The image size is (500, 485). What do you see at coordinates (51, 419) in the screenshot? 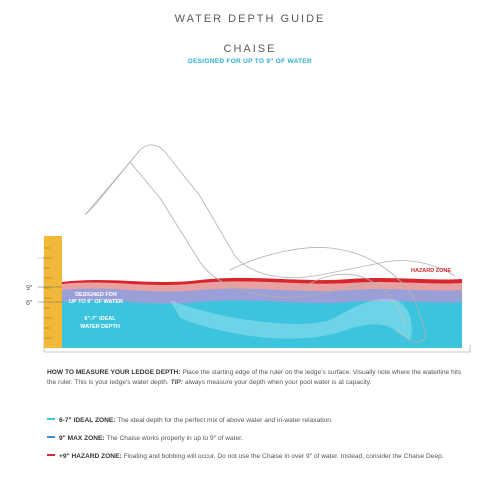
I see `ideal-zone-swatch` at bounding box center [51, 419].